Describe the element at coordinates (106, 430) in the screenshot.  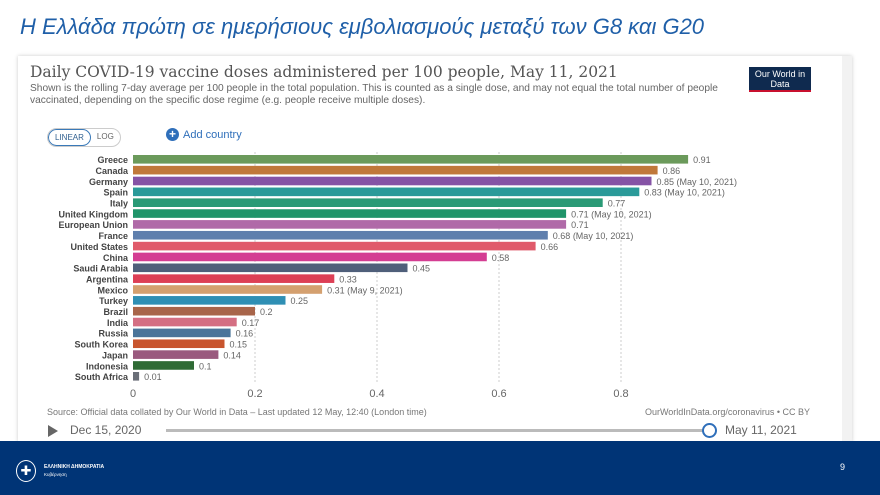
I see `timeline-start: Dec 15, 2020` at that location.